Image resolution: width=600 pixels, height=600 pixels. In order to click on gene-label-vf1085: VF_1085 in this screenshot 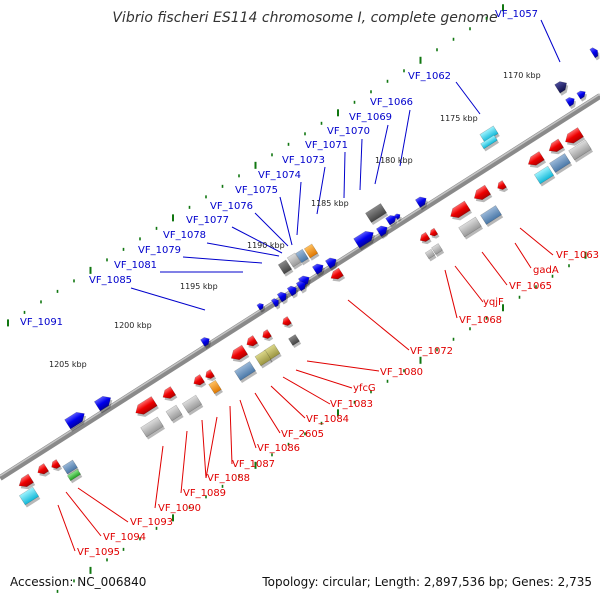, I will do `click(110, 280)`.